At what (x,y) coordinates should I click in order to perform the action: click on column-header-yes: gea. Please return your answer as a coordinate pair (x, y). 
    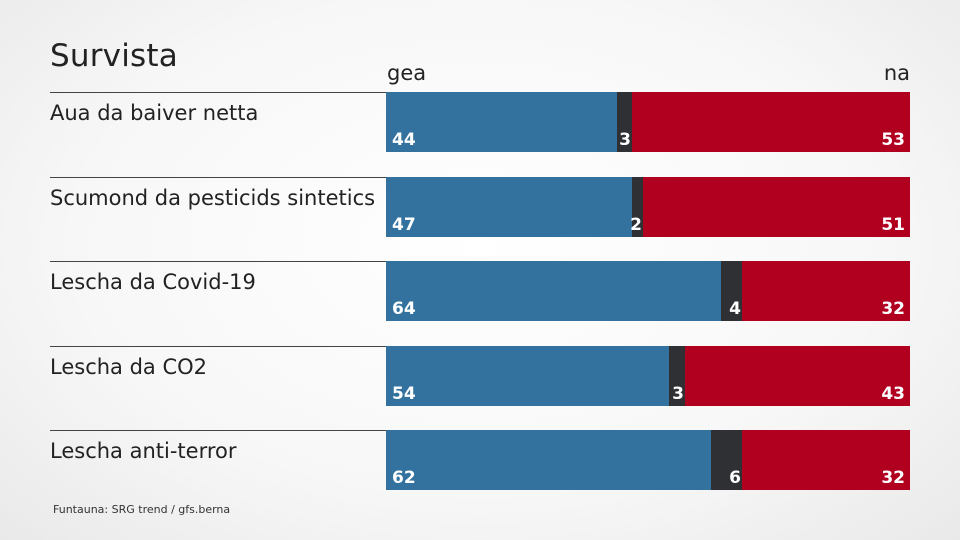
    Looking at the image, I should click on (407, 73).